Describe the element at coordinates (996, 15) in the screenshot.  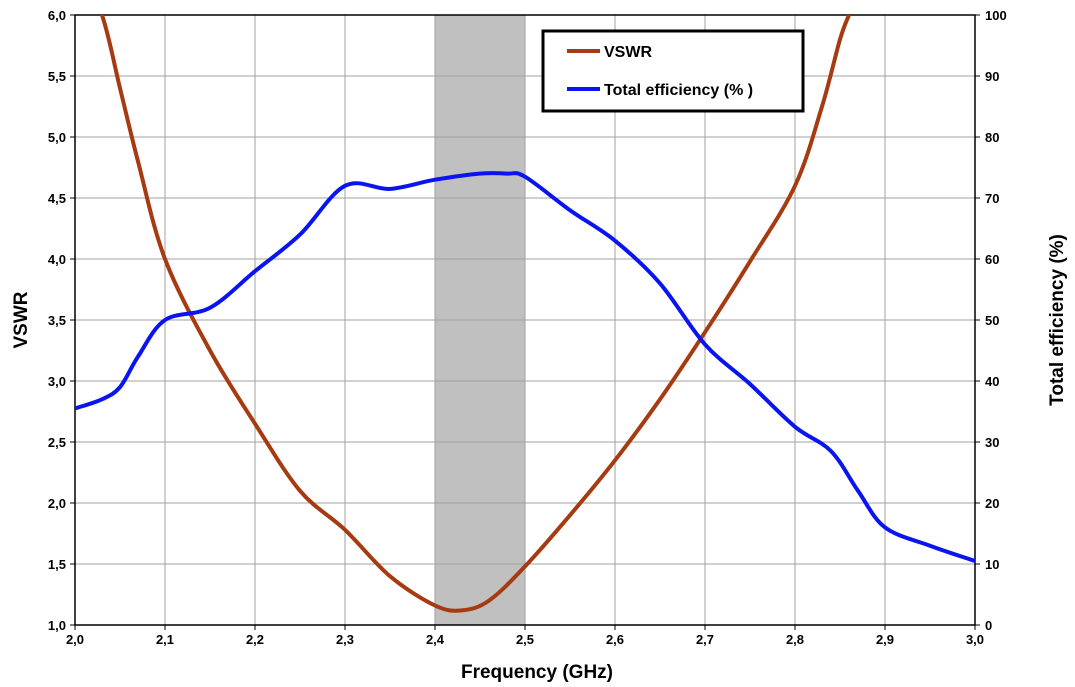
I see `y2-tick-label: 100` at that location.